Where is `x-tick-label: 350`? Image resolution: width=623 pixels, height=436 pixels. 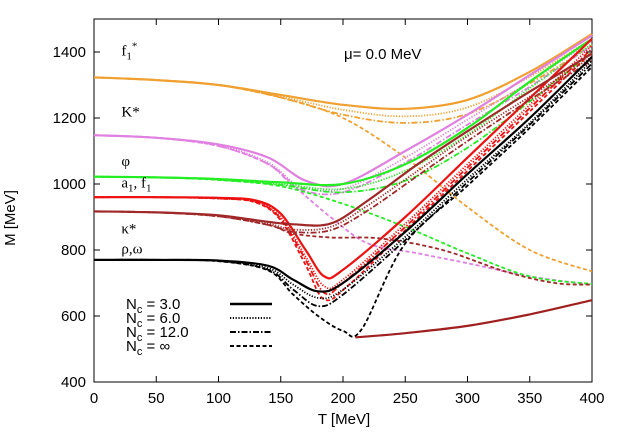 x-tick-label: 350 is located at coordinates (529, 398).